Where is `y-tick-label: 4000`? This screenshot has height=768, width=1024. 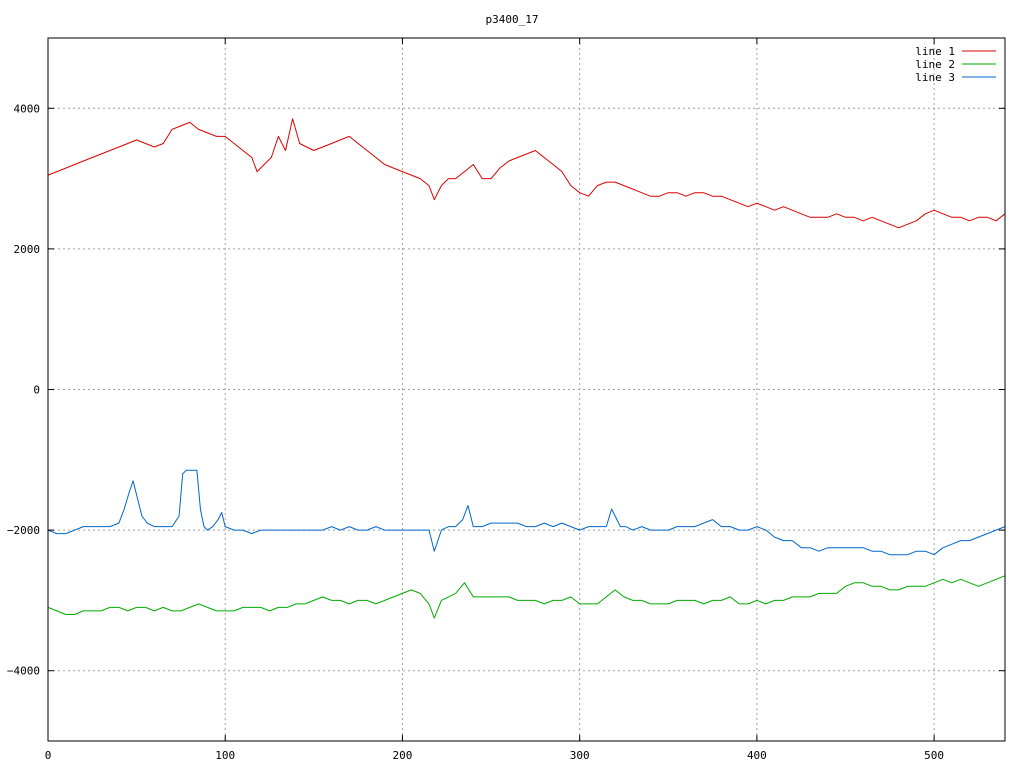
y-tick-label: 4000 is located at coordinates (27, 108).